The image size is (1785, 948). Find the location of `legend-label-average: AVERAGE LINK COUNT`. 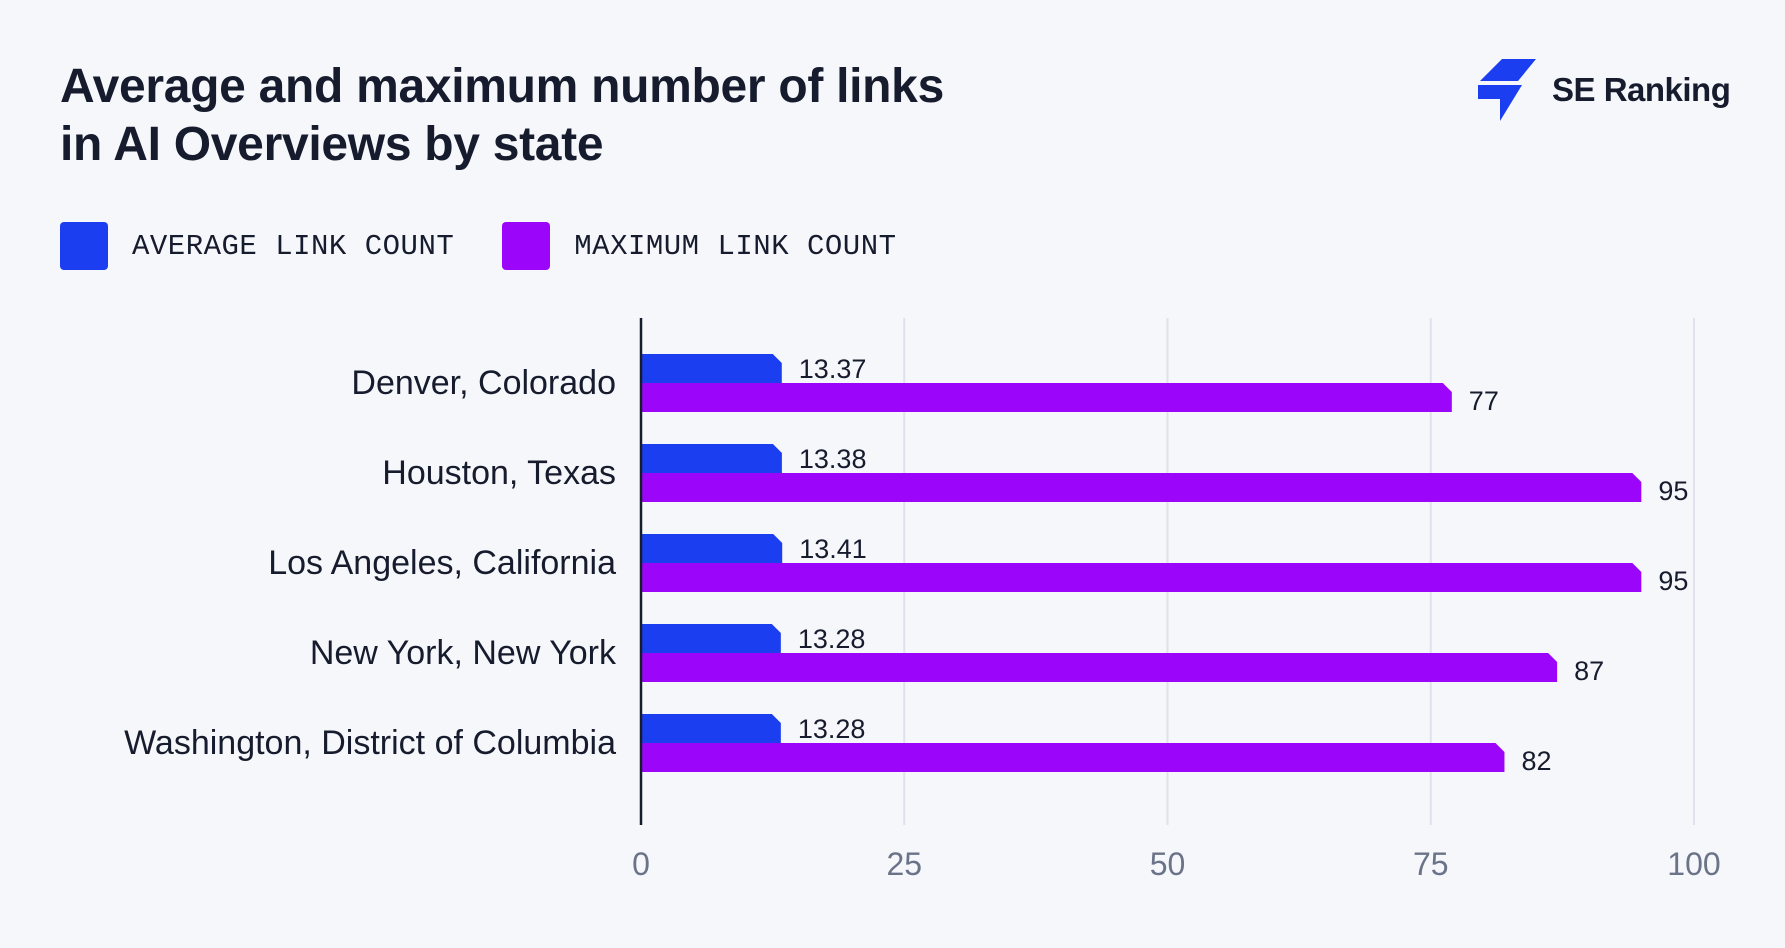

legend-label-average: AVERAGE LINK COUNT is located at coordinates (293, 246).